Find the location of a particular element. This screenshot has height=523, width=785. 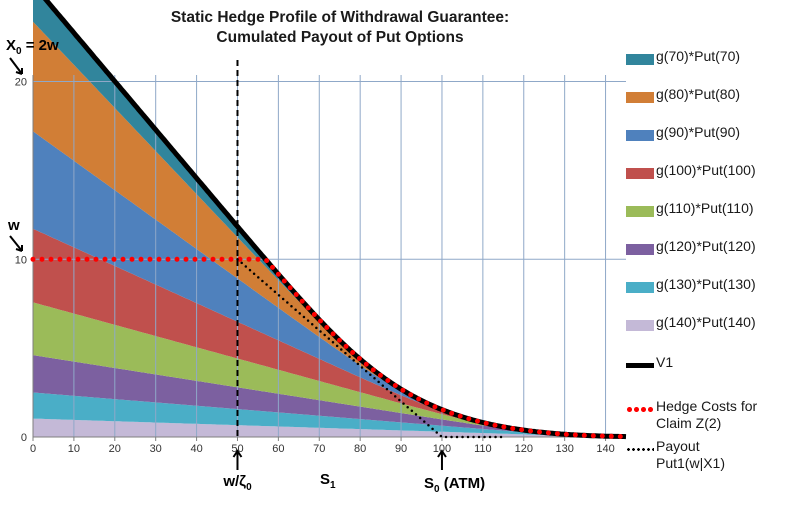

x-tick-label-120: 120 is located at coordinates (524, 449).